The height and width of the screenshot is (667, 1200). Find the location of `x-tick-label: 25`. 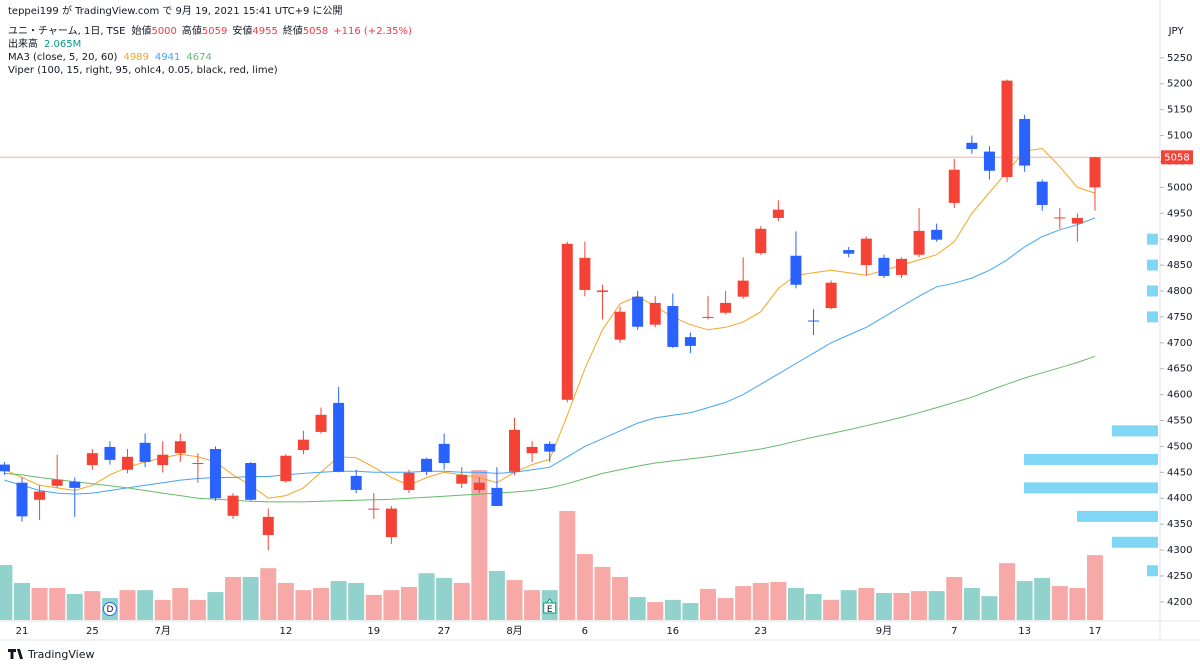

x-tick-label: 25 is located at coordinates (92, 631).